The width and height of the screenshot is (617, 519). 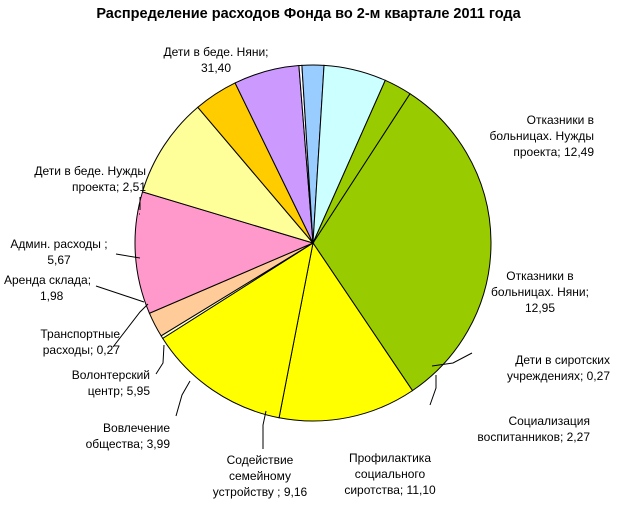 What do you see at coordinates (540, 292) in the screenshot?
I see `label-otkazniki-nyani: Отказники в больницах. Няни; 12,95` at bounding box center [540, 292].